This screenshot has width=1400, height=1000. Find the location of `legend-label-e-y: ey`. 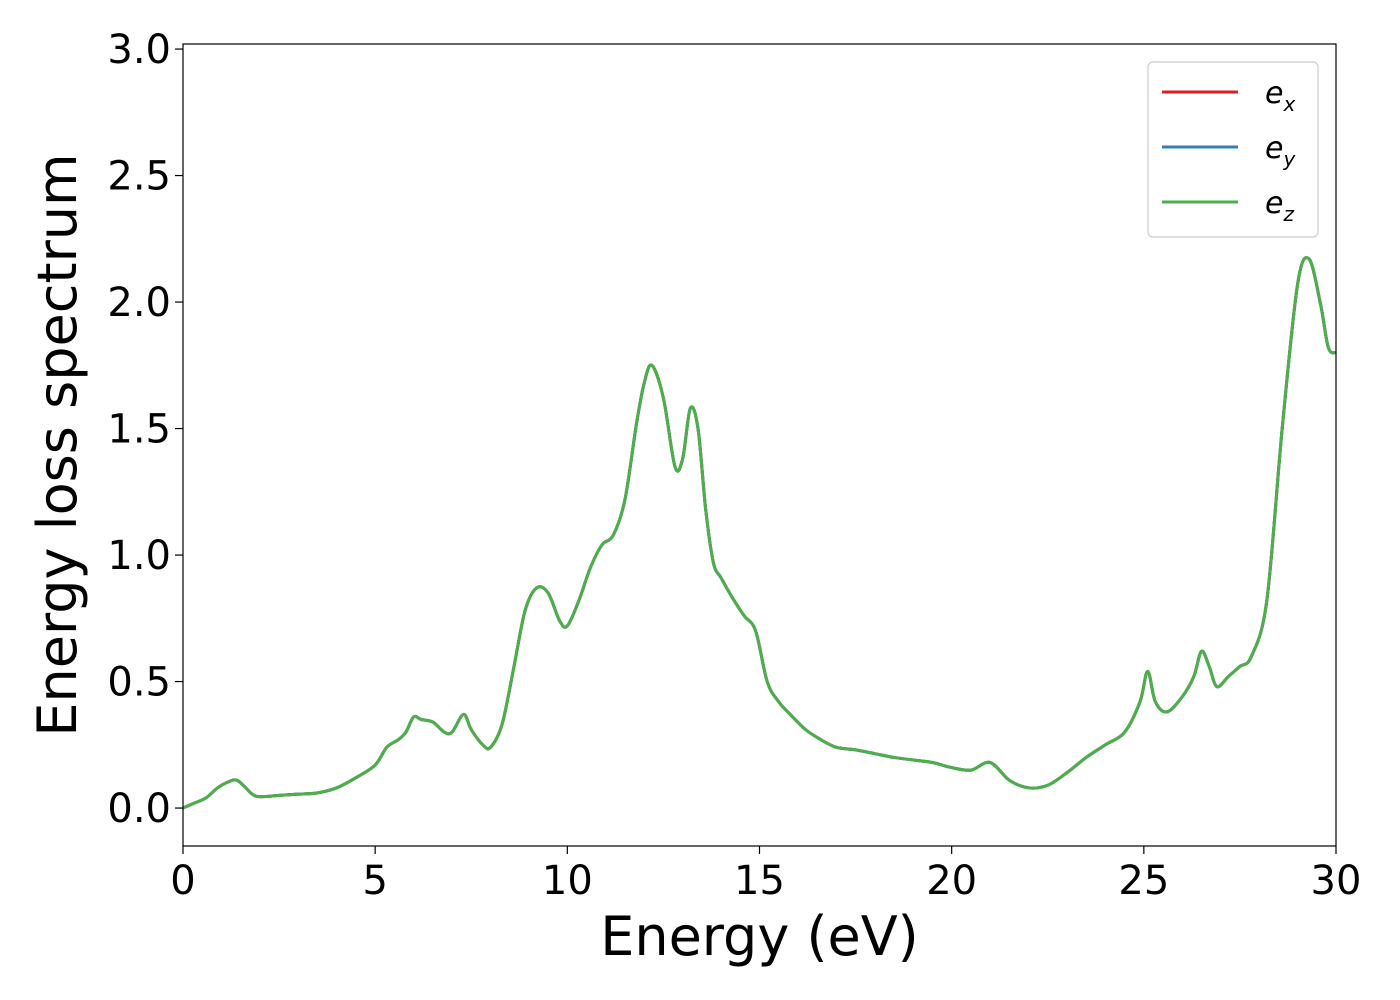

legend-label-e-y: ey is located at coordinates (1280, 151).